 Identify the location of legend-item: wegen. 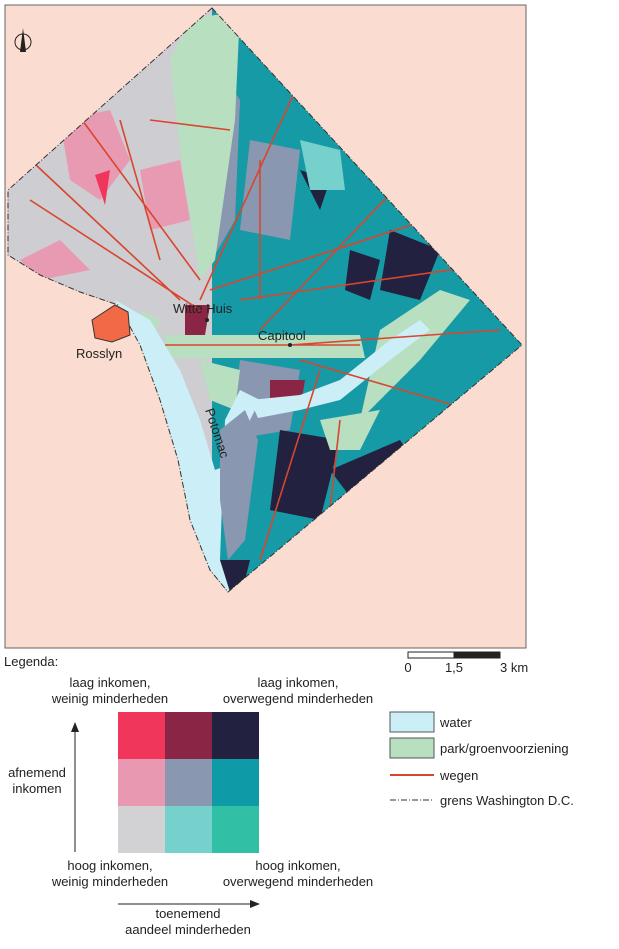
(458, 775).